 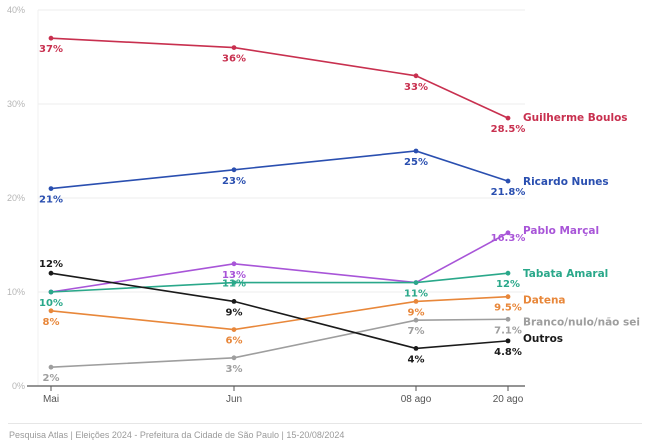 I want to click on x-tick-label: 20 ago, so click(x=508, y=399).